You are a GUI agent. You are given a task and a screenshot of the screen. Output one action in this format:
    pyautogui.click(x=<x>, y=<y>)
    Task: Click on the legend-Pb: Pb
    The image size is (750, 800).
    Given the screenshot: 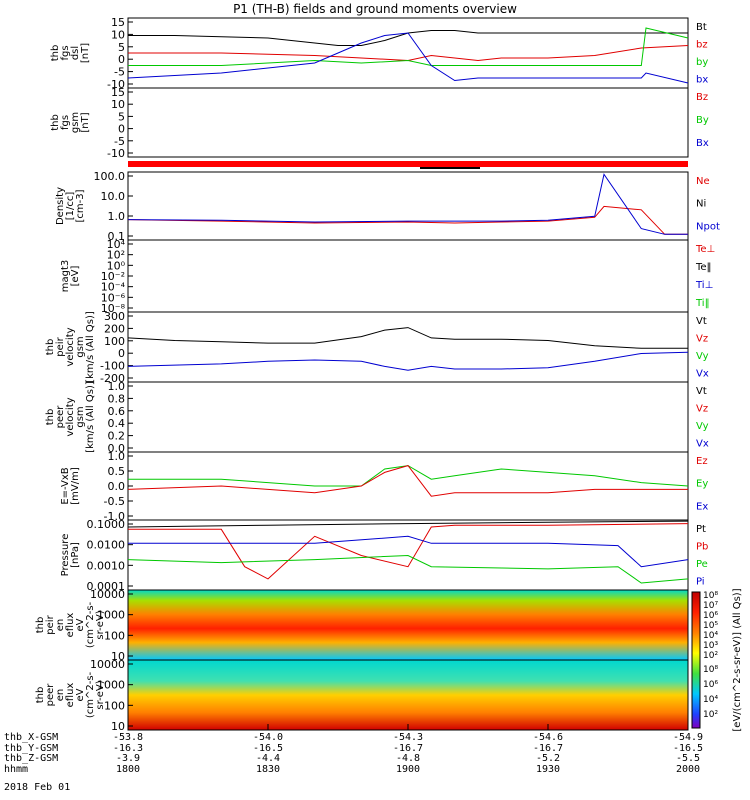 What is the action you would take?
    pyautogui.click(x=702, y=547)
    